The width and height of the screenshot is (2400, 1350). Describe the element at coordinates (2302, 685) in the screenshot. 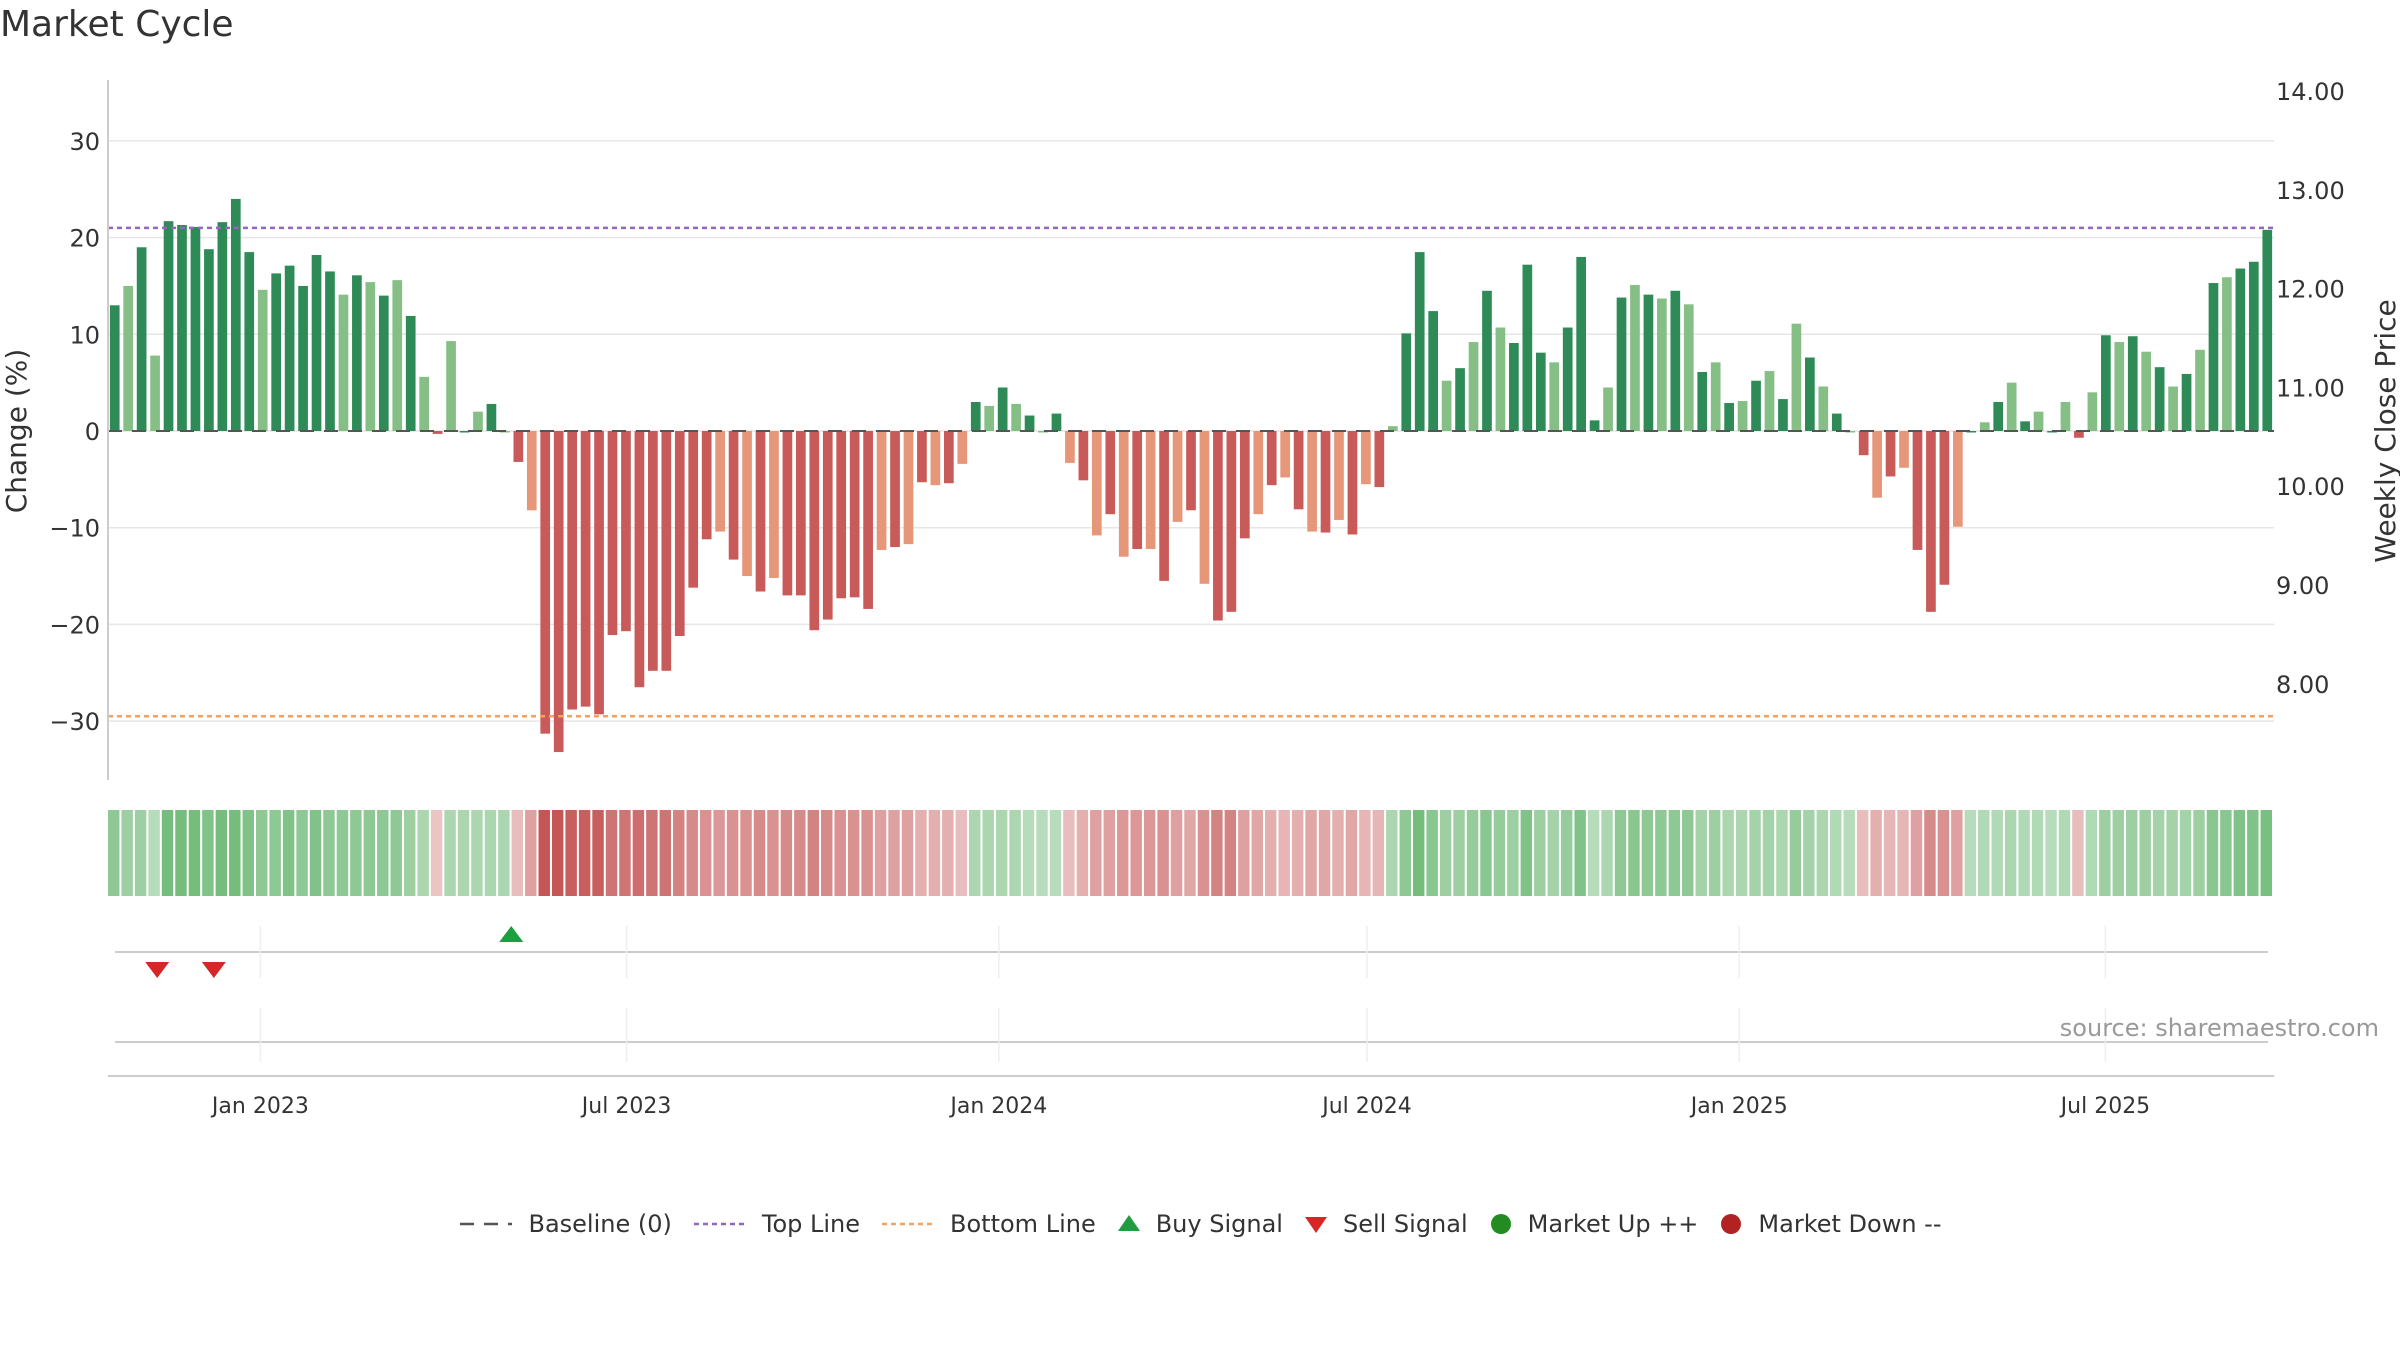

I see `y2-tick-label: 8.00` at that location.